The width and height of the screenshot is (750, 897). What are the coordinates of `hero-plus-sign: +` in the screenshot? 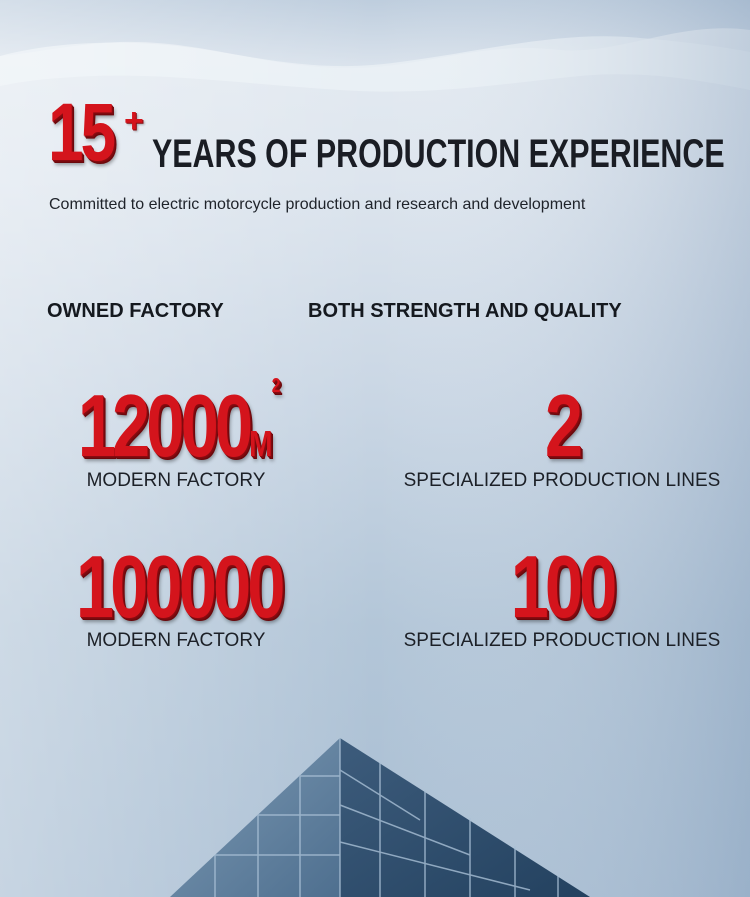 It's located at (134, 121).